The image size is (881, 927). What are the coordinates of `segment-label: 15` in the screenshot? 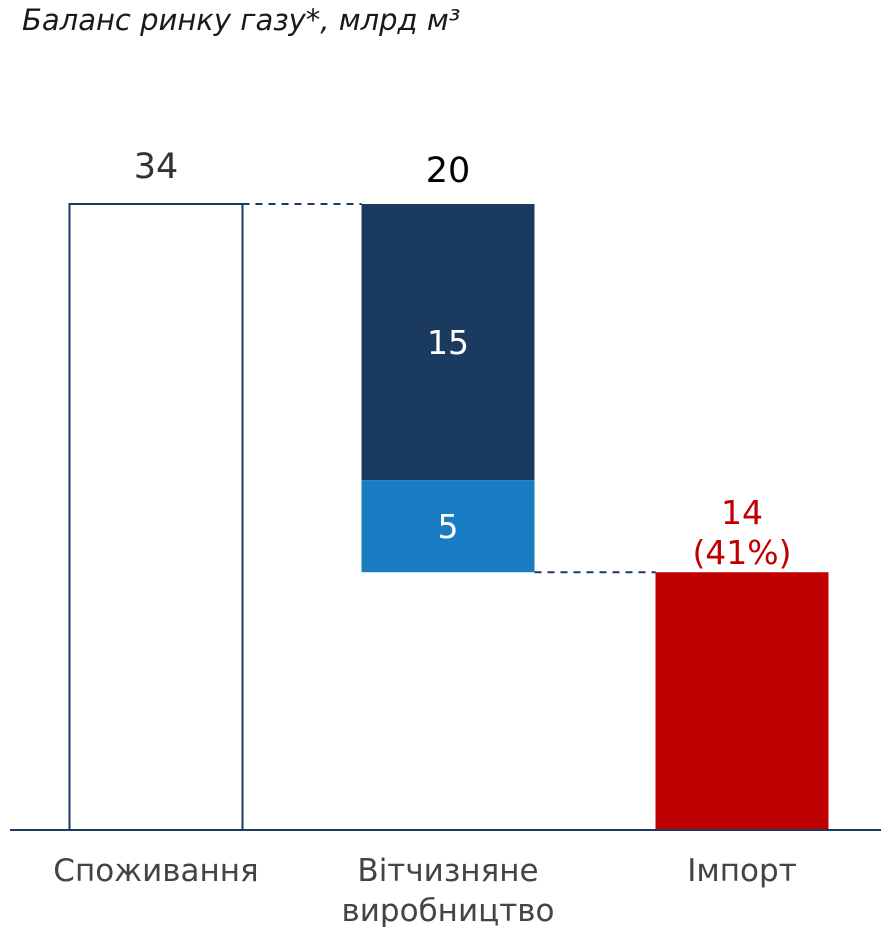 It's located at (448, 342).